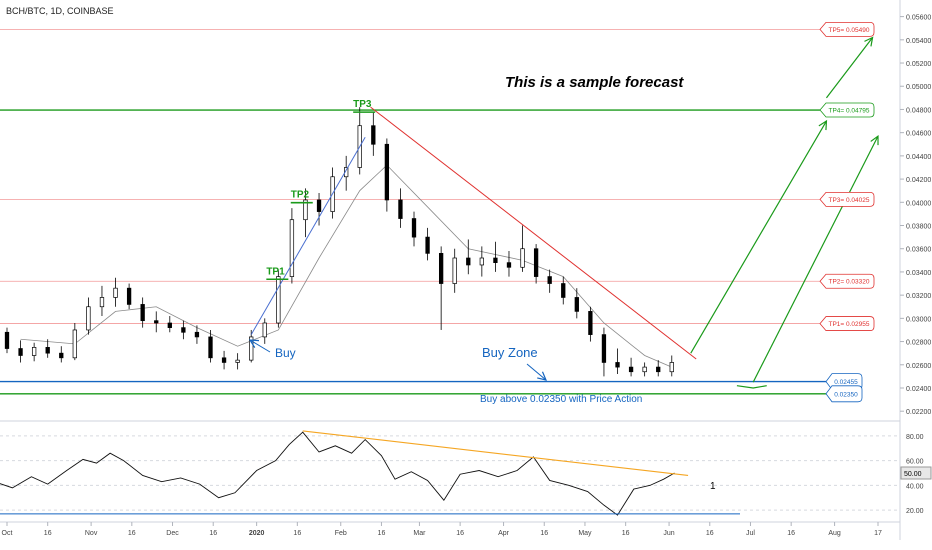 The image size is (932, 550). I want to click on time-tick-label: May, so click(585, 533).